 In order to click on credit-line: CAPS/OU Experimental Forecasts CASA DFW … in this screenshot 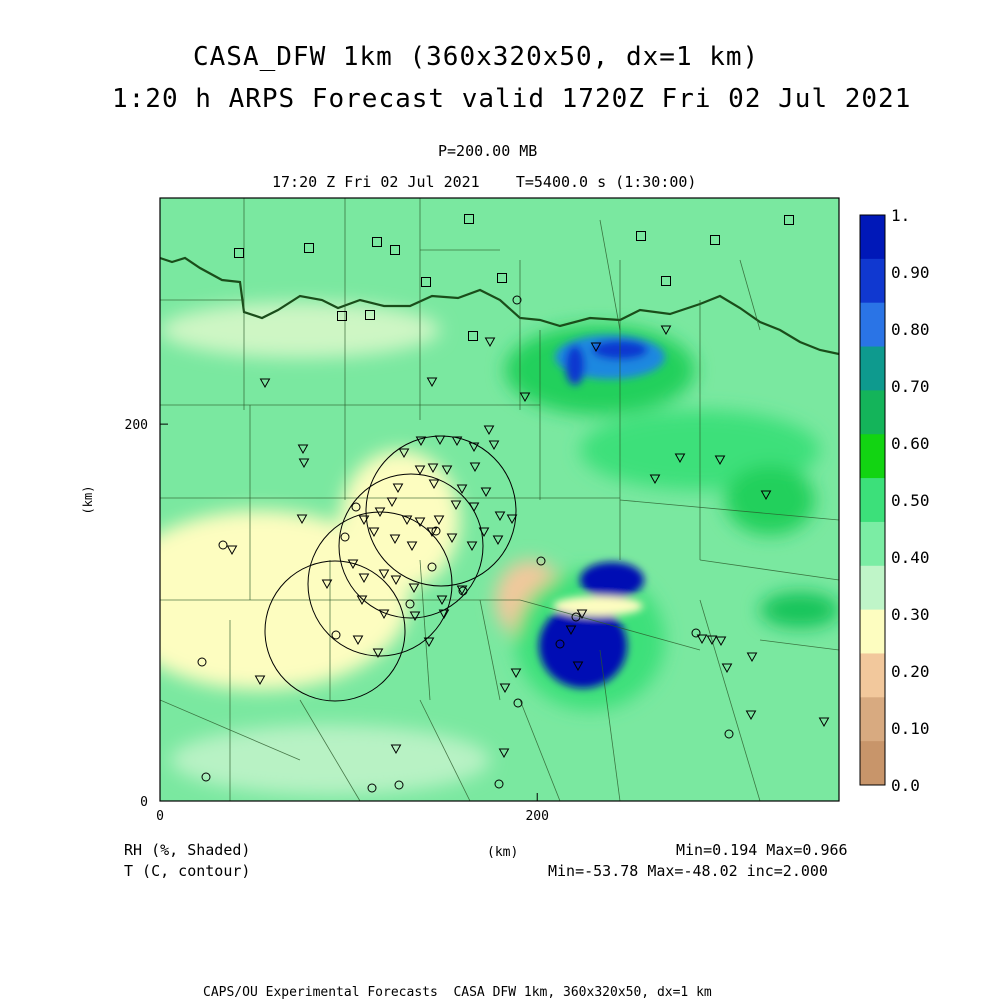, I will do `click(457, 992)`.